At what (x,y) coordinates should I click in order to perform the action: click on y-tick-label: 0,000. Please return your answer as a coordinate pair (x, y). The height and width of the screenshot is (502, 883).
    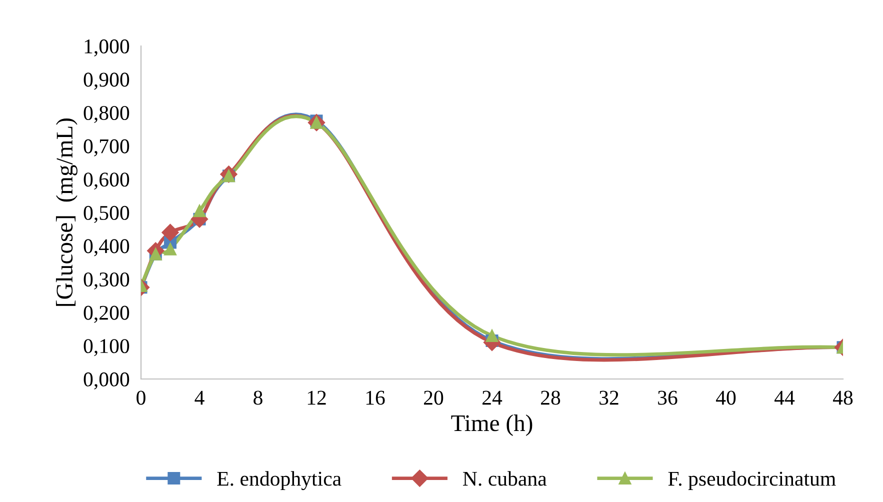
    Looking at the image, I should click on (107, 381).